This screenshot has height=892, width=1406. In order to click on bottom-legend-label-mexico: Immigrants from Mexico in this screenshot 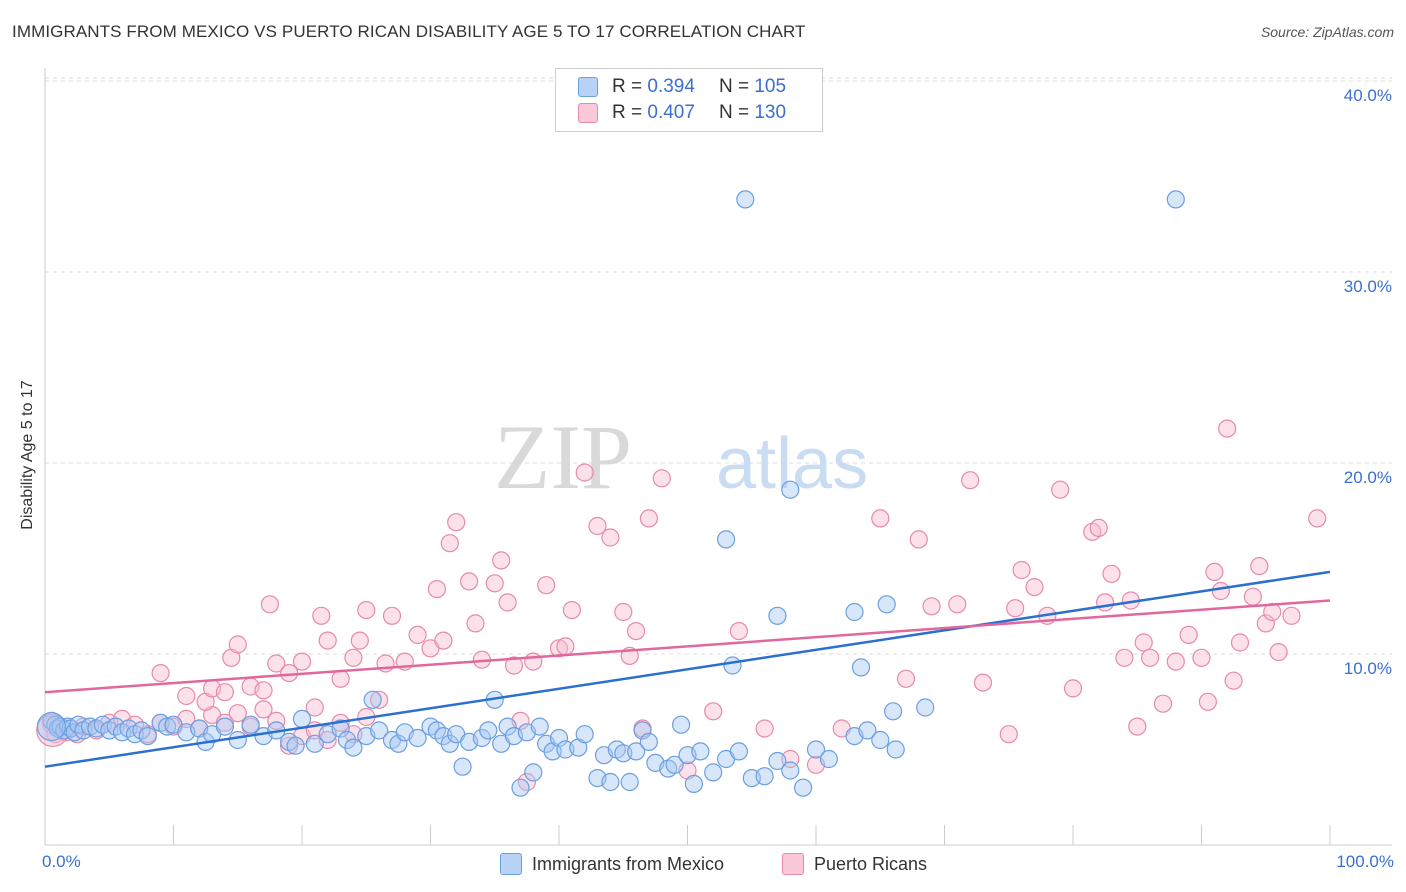, I will do `click(628, 863)`.